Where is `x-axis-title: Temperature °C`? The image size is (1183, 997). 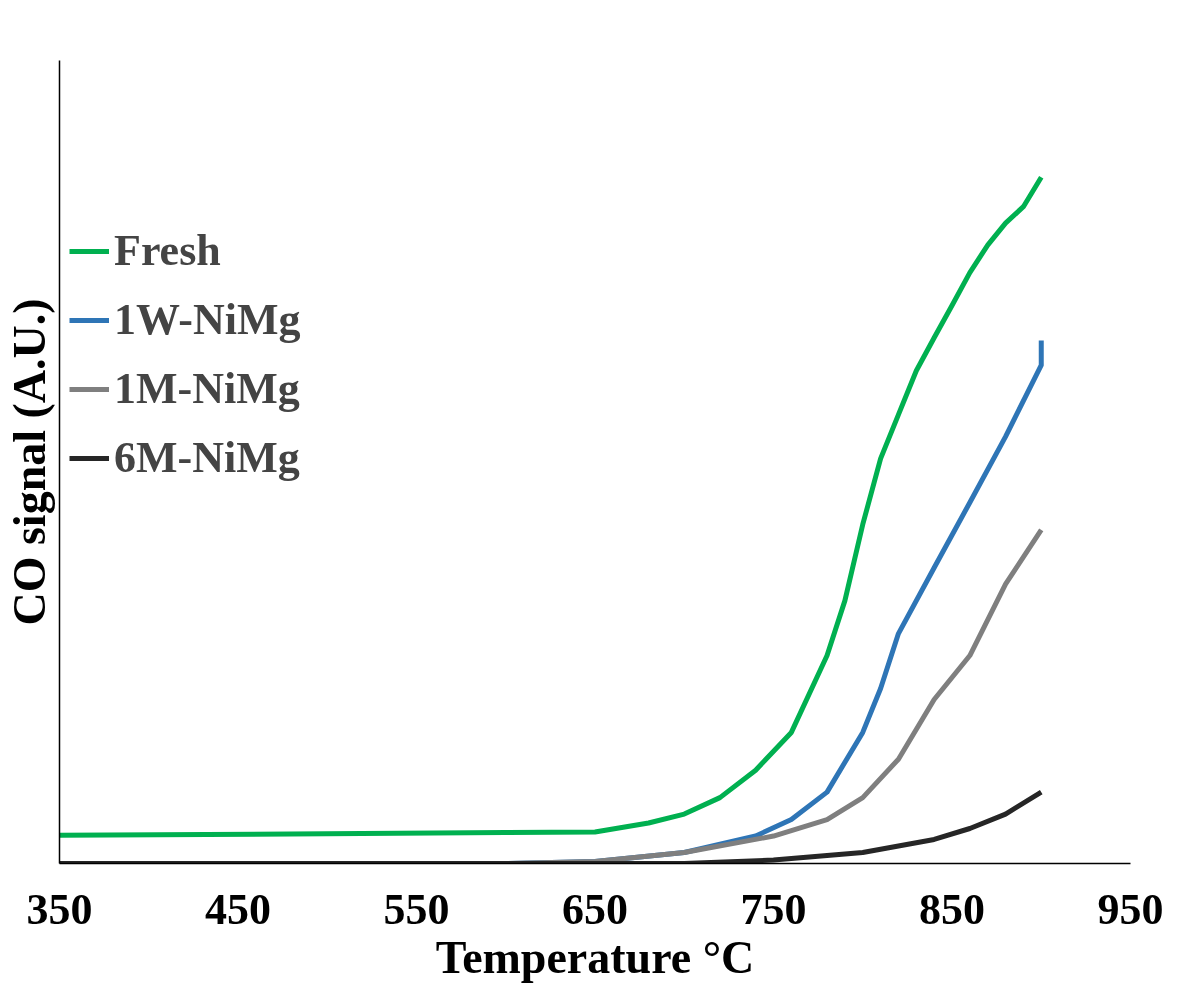 x-axis-title: Temperature °C is located at coordinates (595, 957).